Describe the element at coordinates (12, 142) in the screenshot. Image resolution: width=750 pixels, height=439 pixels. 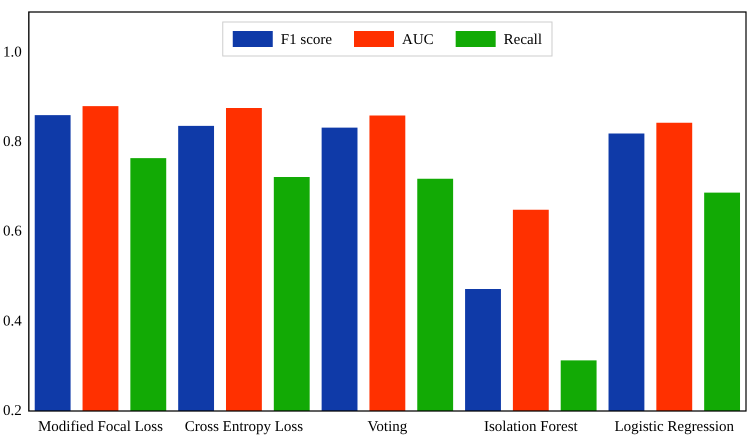
I see `y-tick-label: 0.8` at that location.